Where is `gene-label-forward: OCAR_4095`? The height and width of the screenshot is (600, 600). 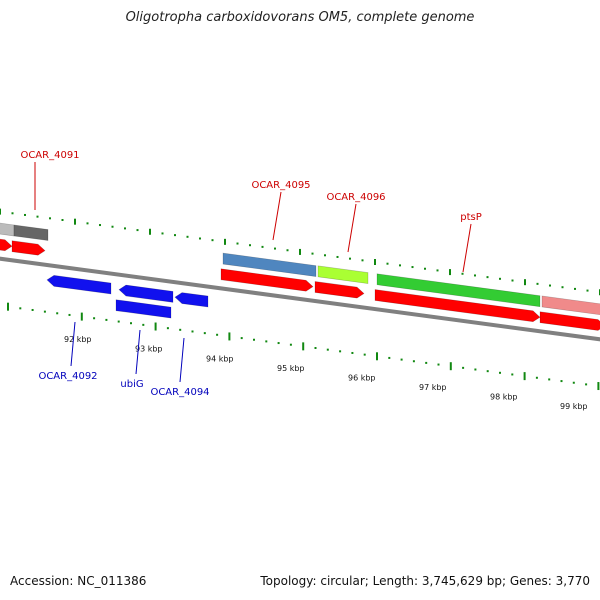 gene-label-forward: OCAR_4095 is located at coordinates (280, 185).